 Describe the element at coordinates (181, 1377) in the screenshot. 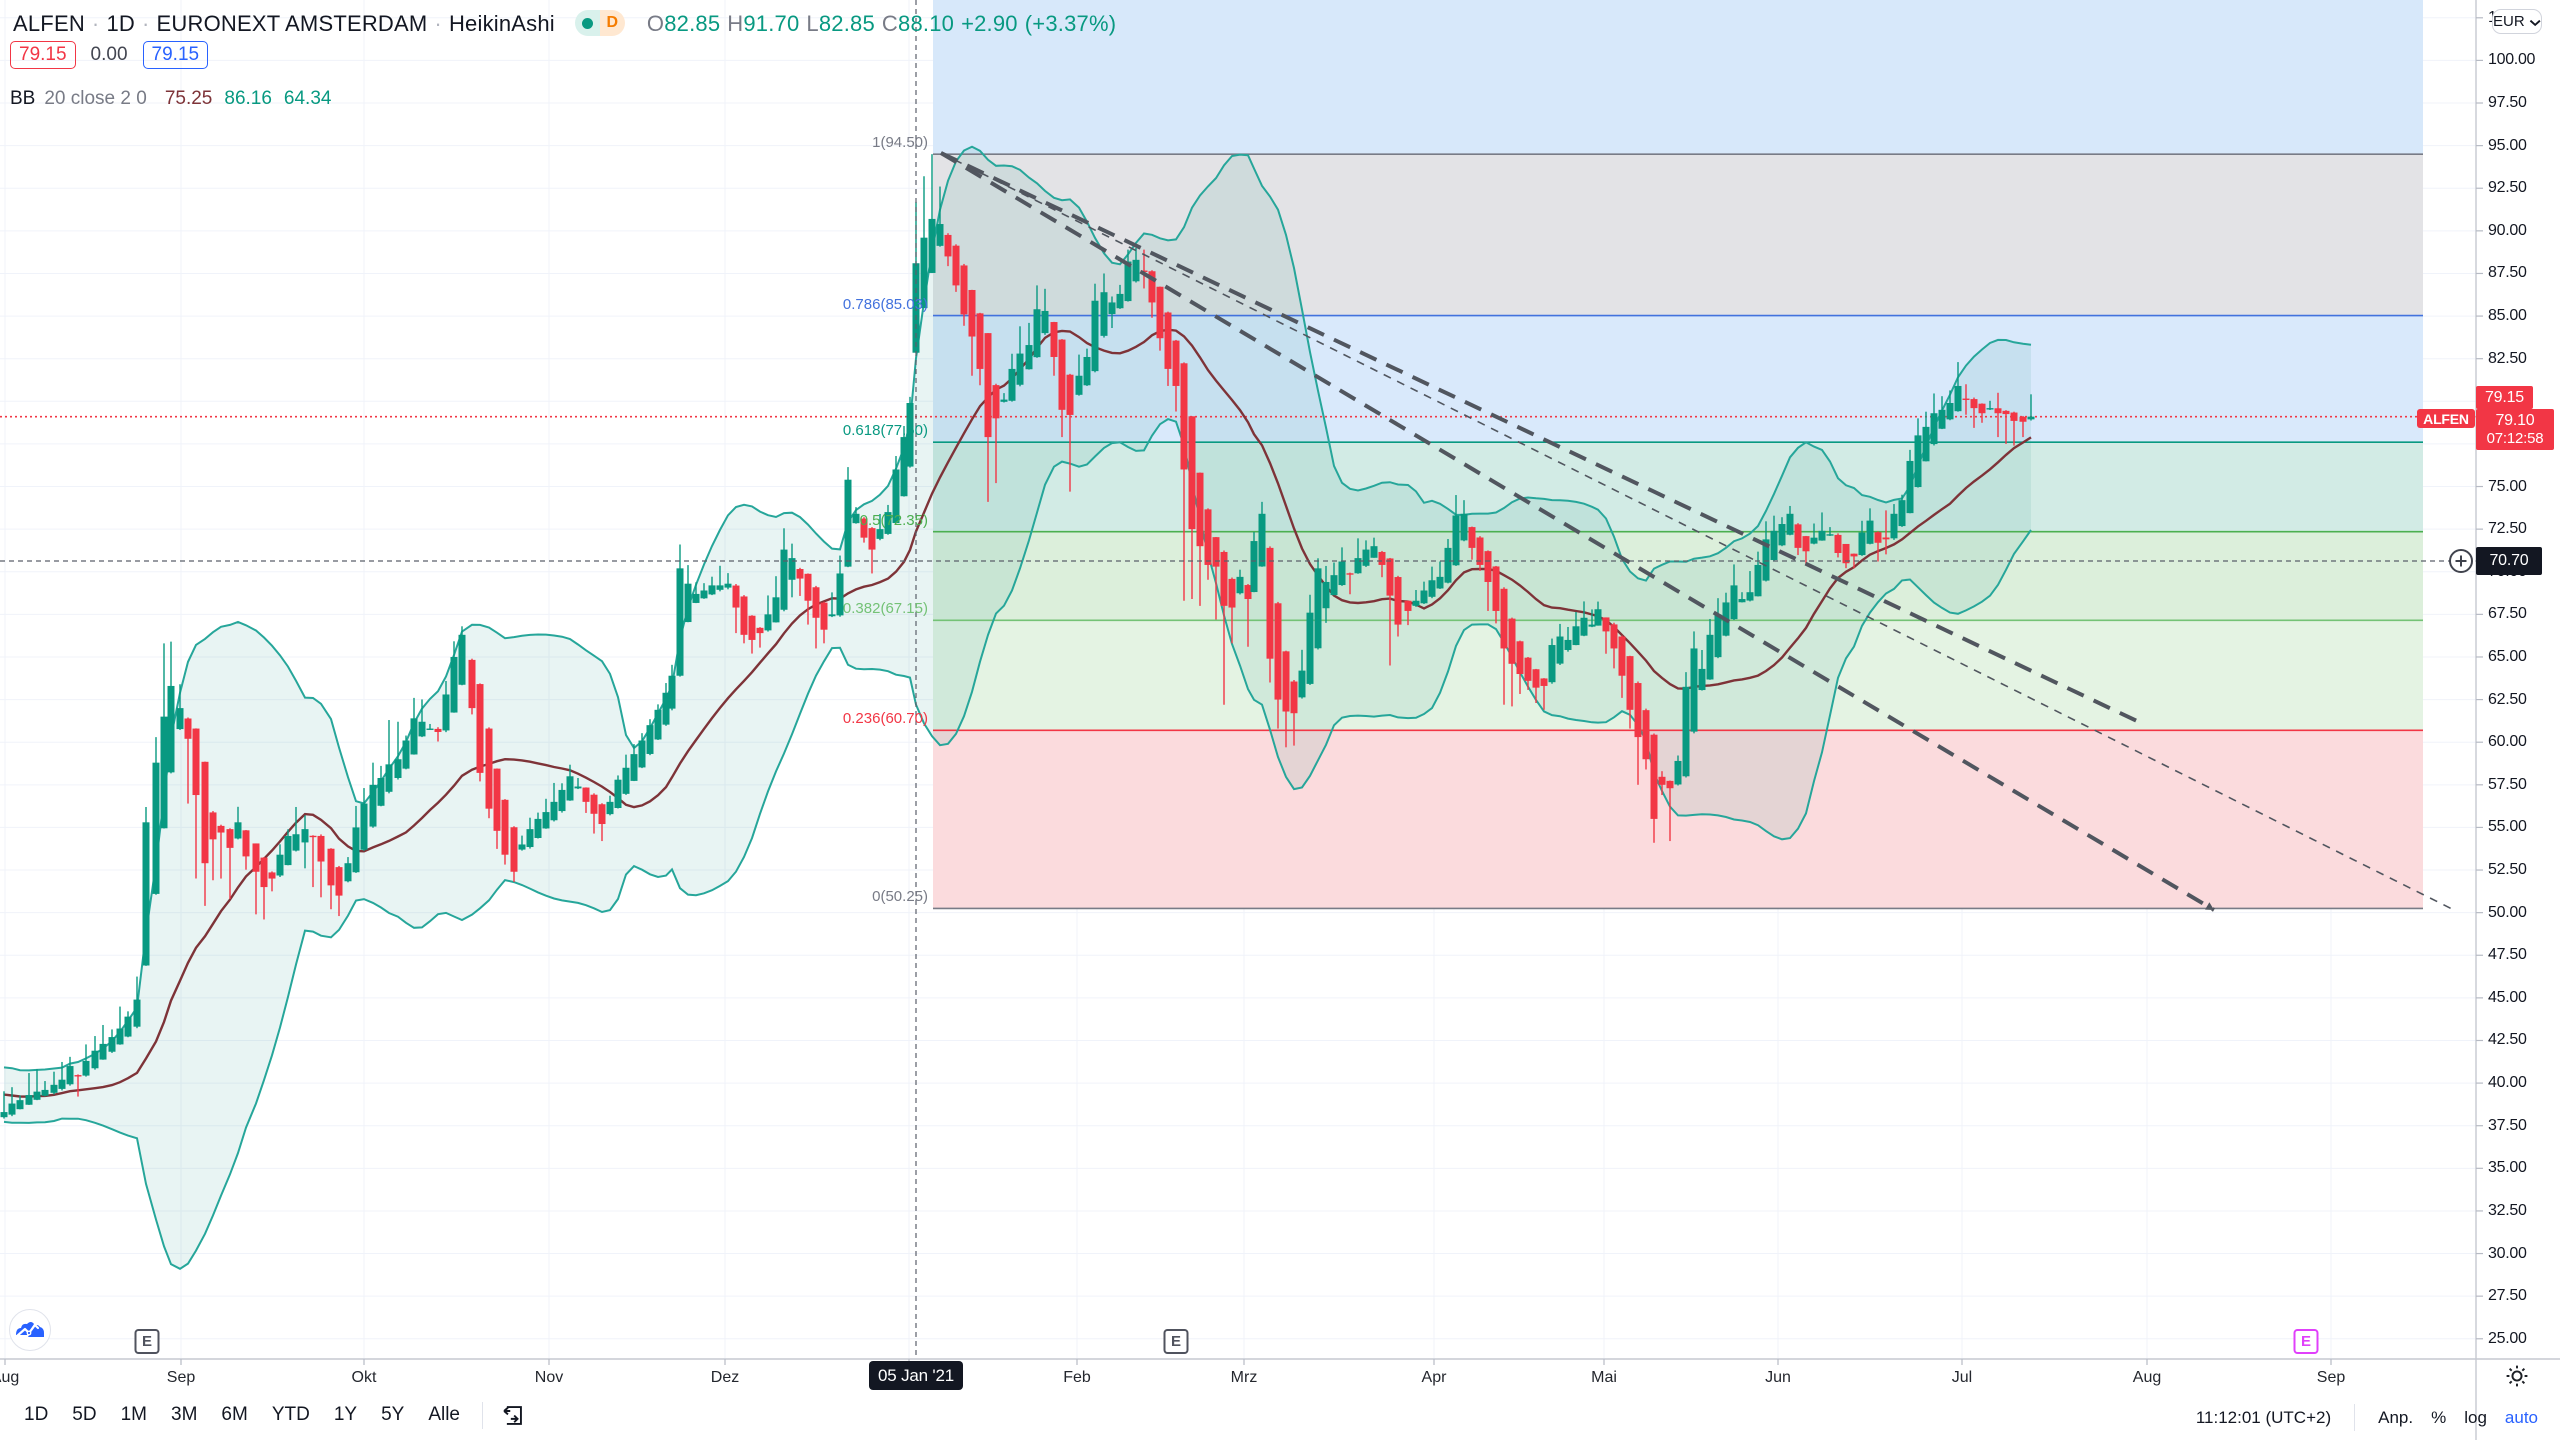

I see `time-tick-sep-1: Sep` at that location.